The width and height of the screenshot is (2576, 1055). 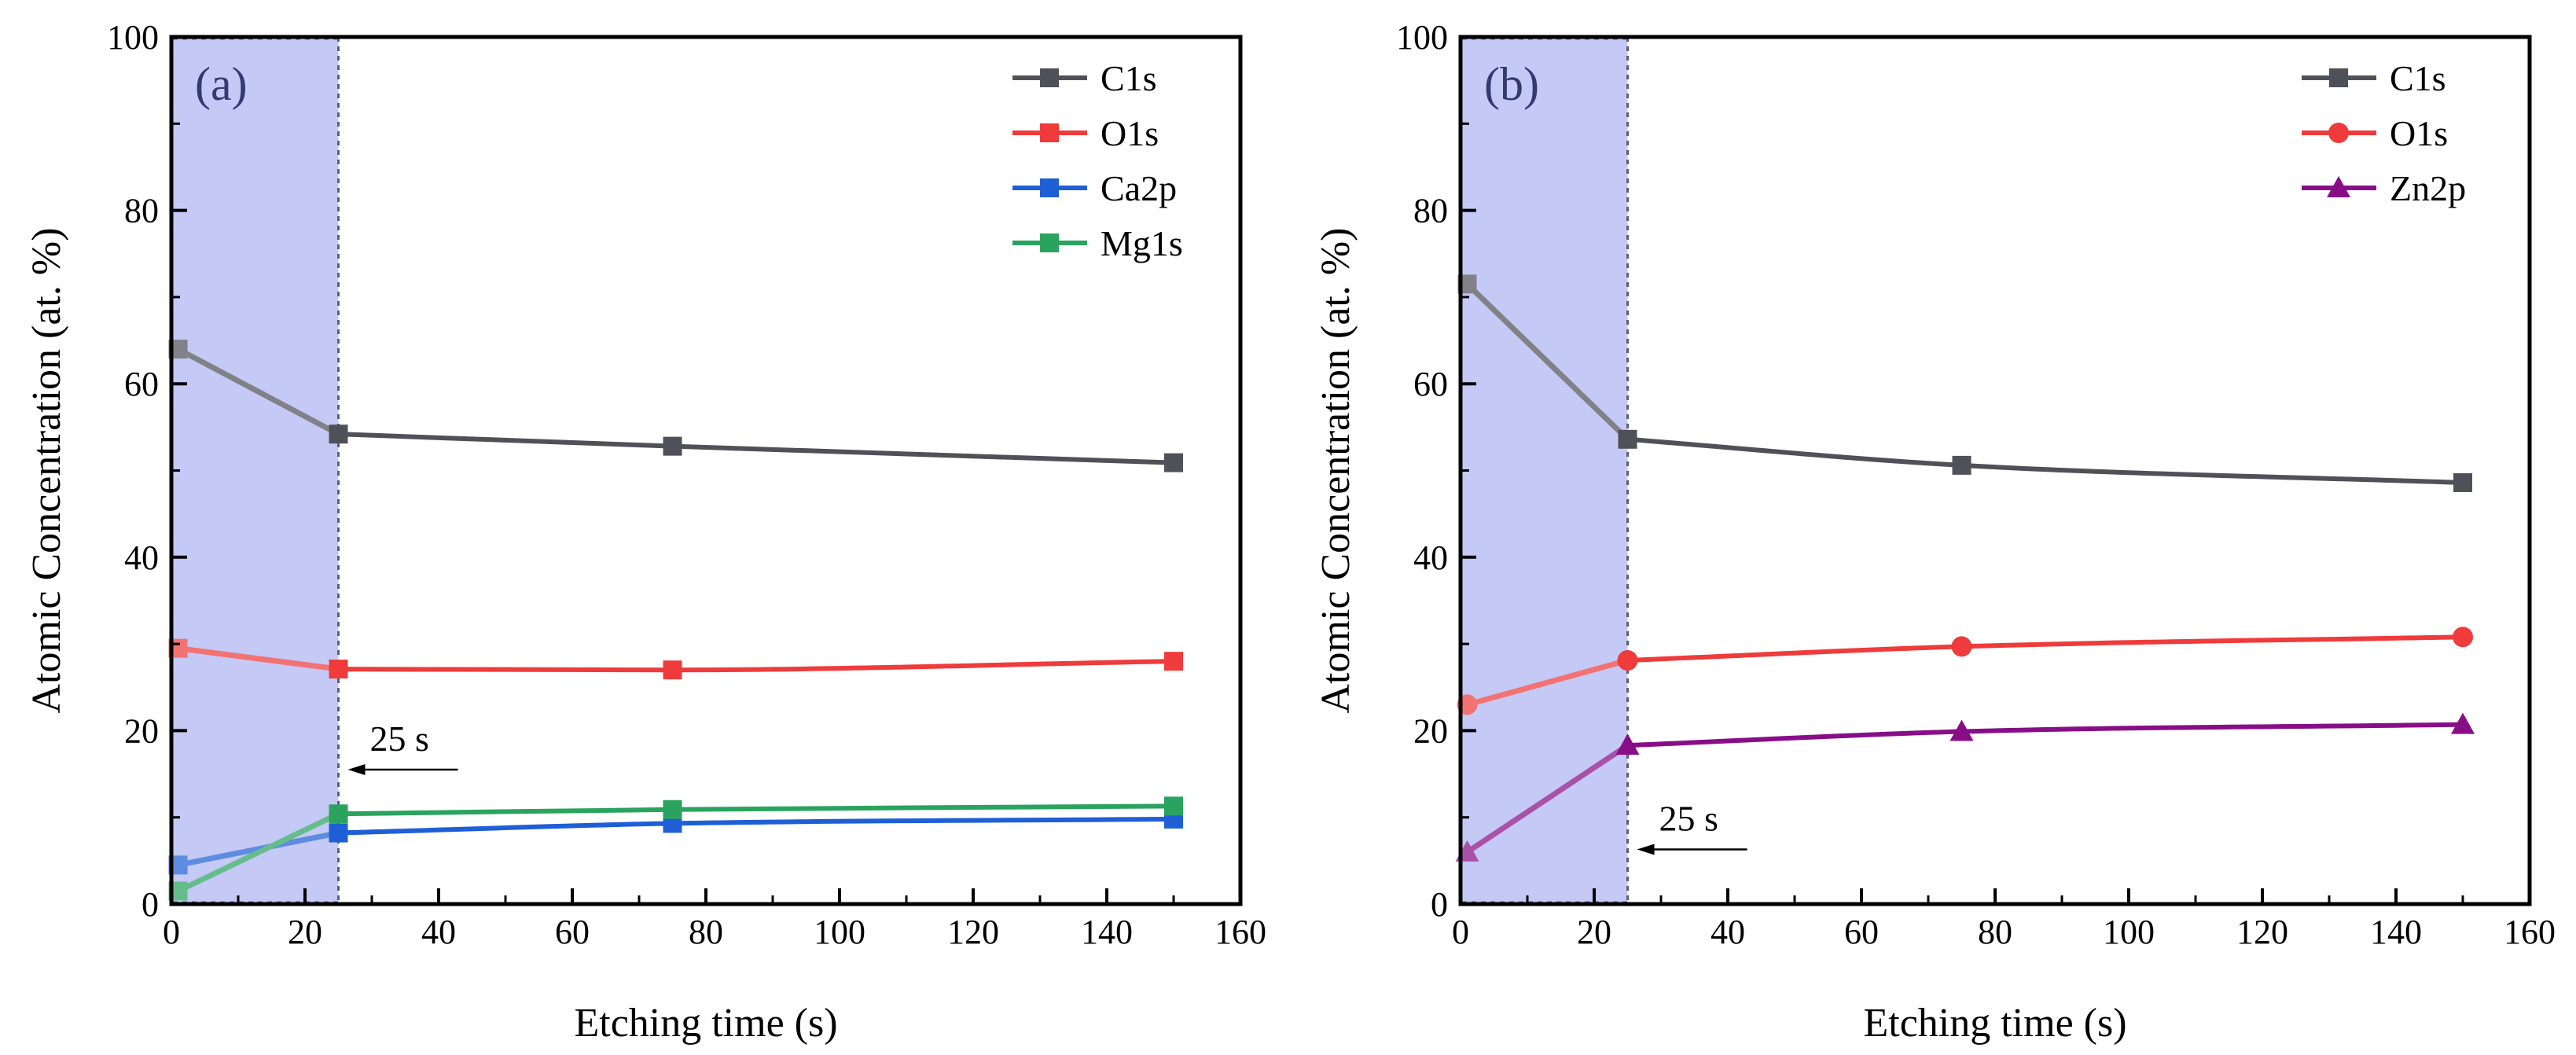 What do you see at coordinates (1142, 243) in the screenshot?
I see `legend-label-mg1s-a: Mg1s` at bounding box center [1142, 243].